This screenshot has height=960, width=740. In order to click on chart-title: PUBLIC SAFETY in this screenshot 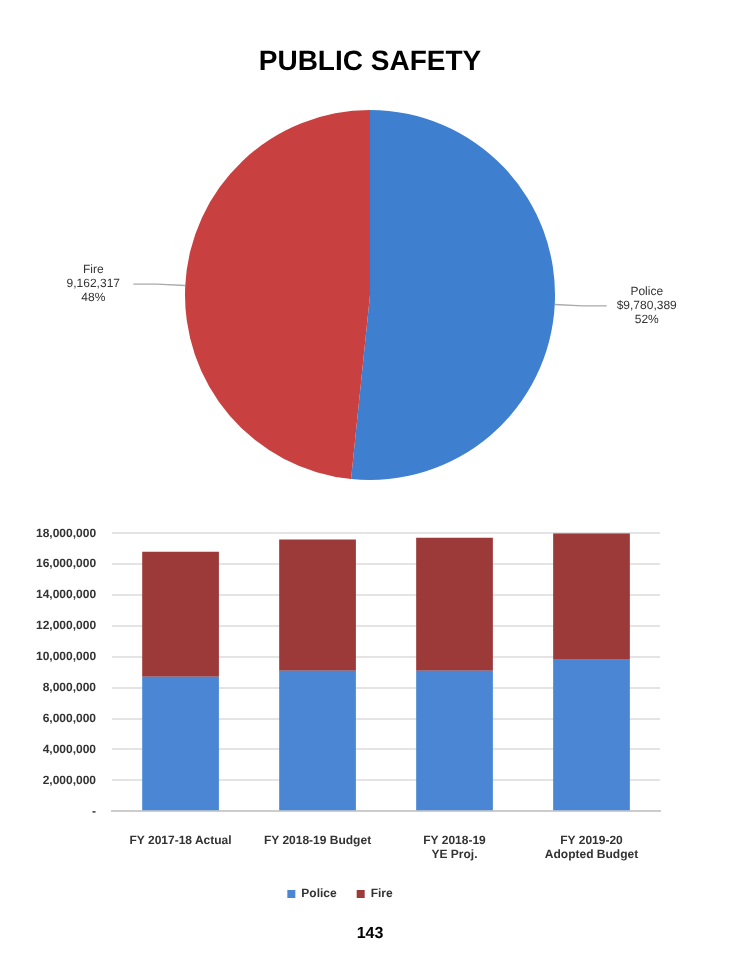, I will do `click(370, 60)`.